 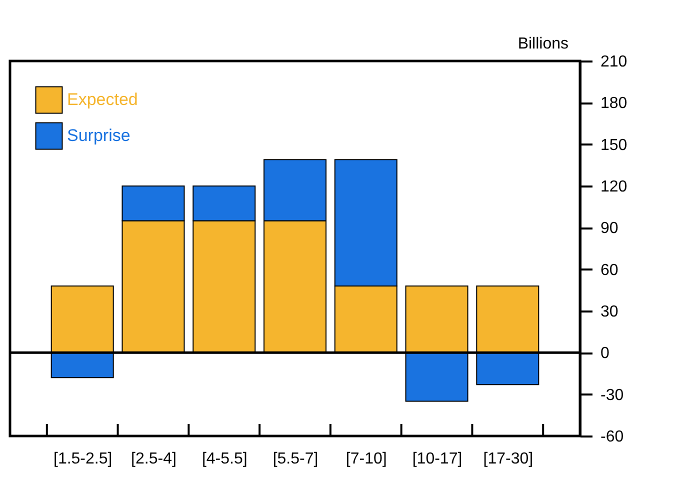 What do you see at coordinates (614, 145) in the screenshot?
I see `y-tick-label: 150` at bounding box center [614, 145].